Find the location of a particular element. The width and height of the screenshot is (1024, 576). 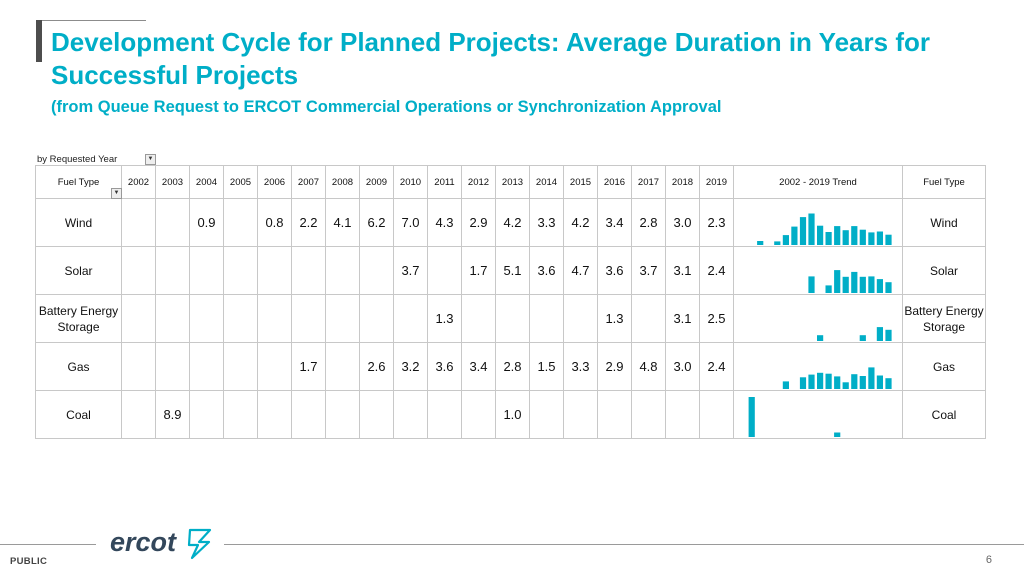

footer-divider-right is located at coordinates (624, 544).